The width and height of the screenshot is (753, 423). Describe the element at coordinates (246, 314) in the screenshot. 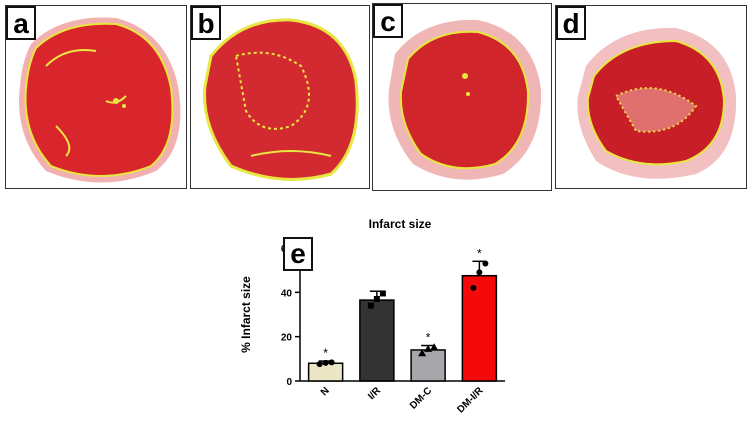

I see `y-axis-label: % Infarct size` at that location.